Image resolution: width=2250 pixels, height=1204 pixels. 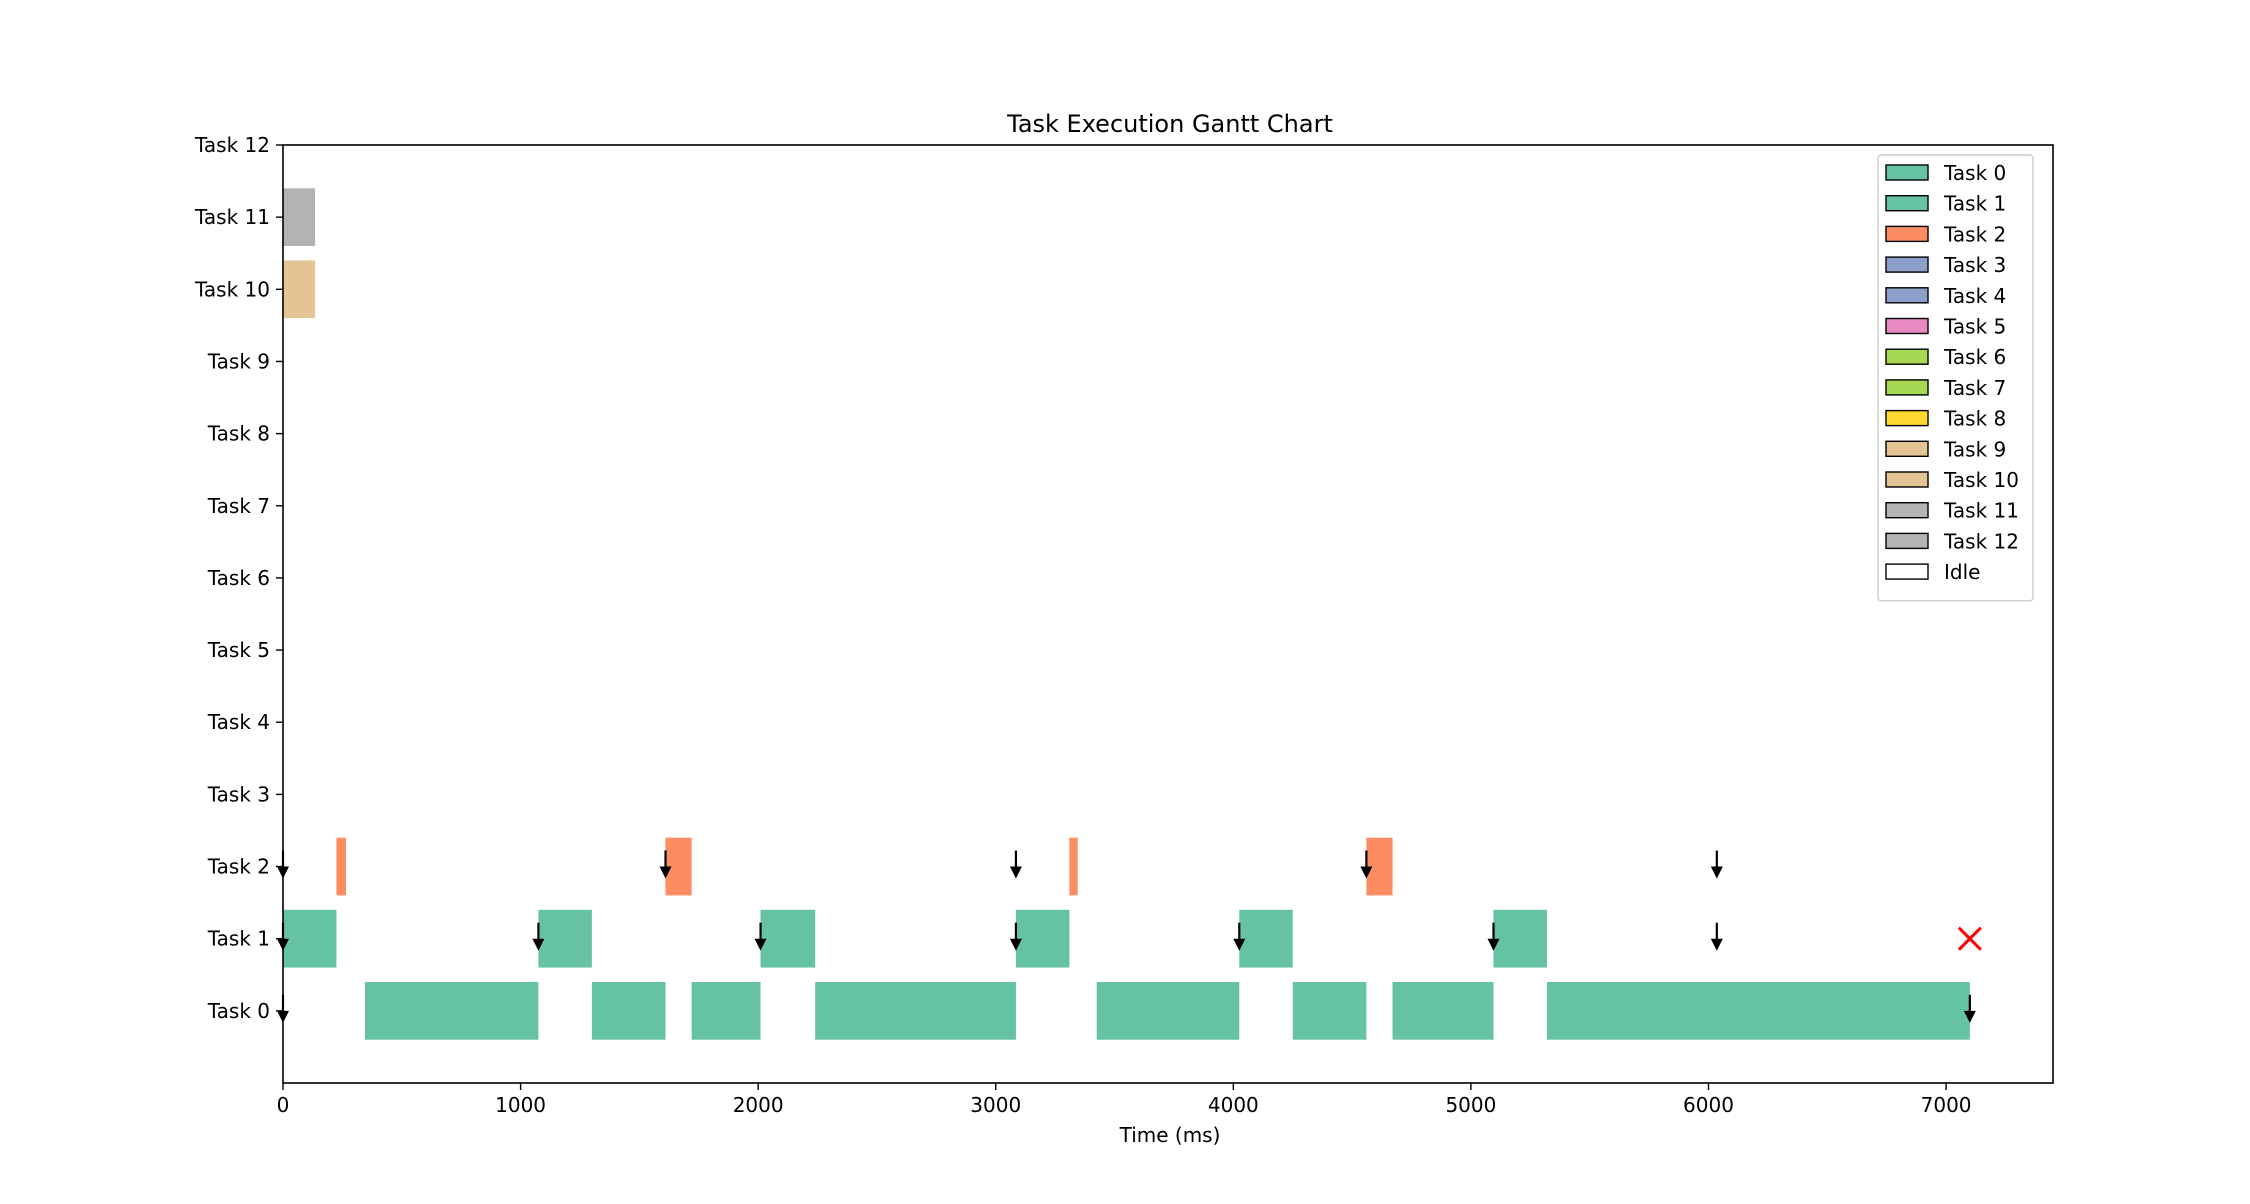 What do you see at coordinates (1946, 1105) in the screenshot?
I see `x-tick-label: 7000` at bounding box center [1946, 1105].